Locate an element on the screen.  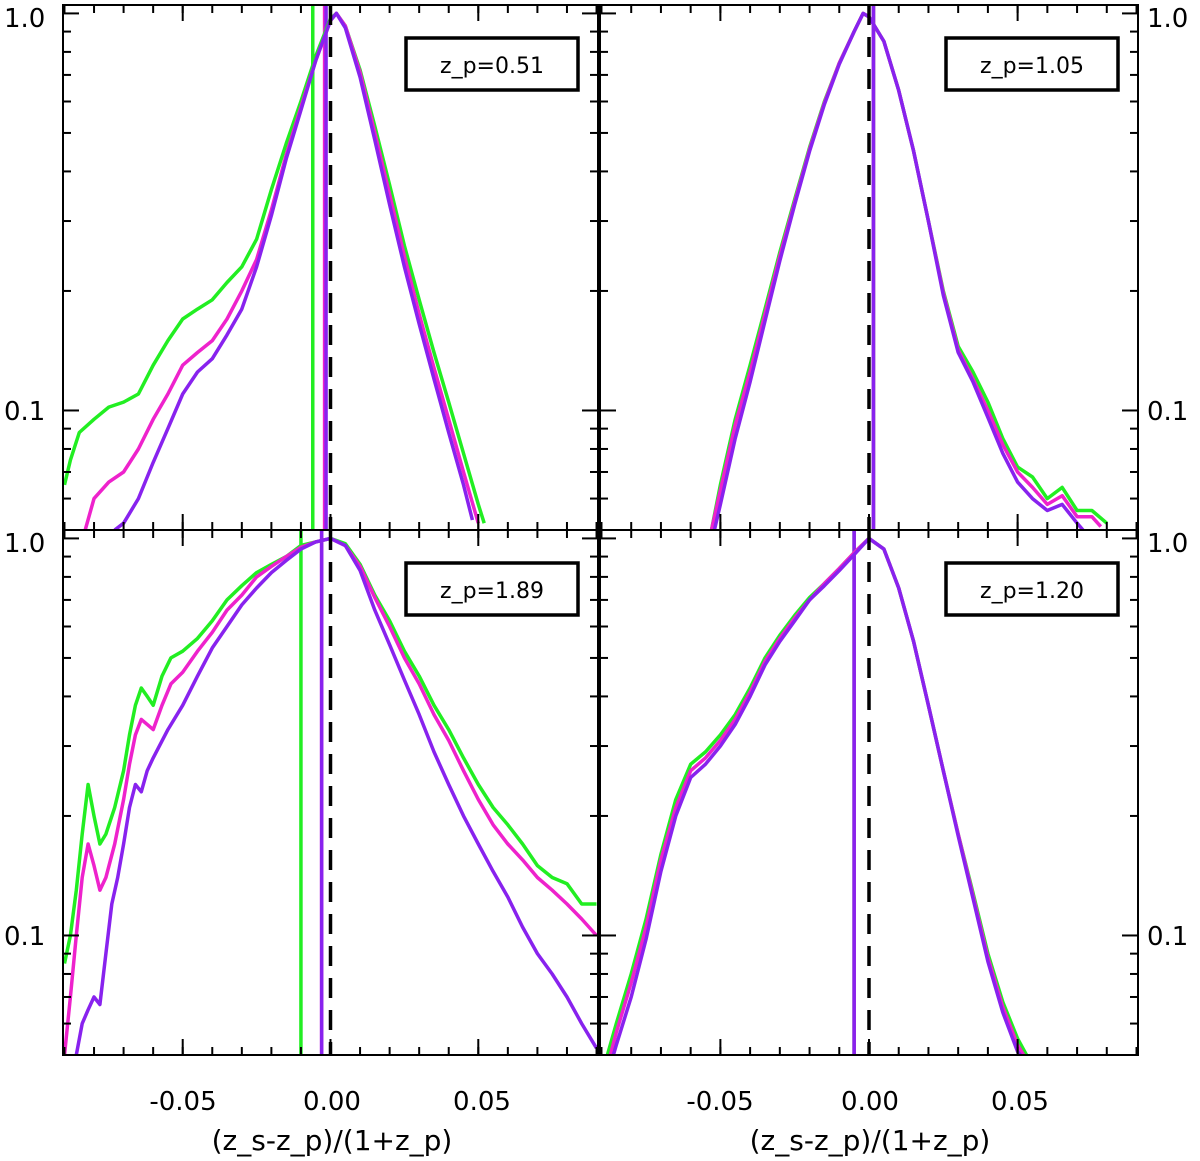
x-tick-label-left--0.05: -0.05 is located at coordinates (182, 1102).